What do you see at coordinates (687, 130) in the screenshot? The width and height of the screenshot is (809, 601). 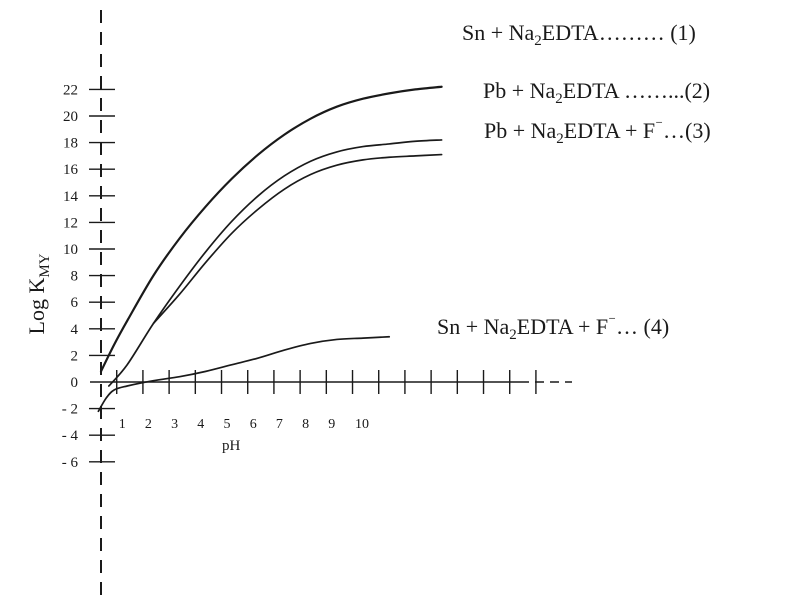 I see `series-label-part: …(3)` at bounding box center [687, 130].